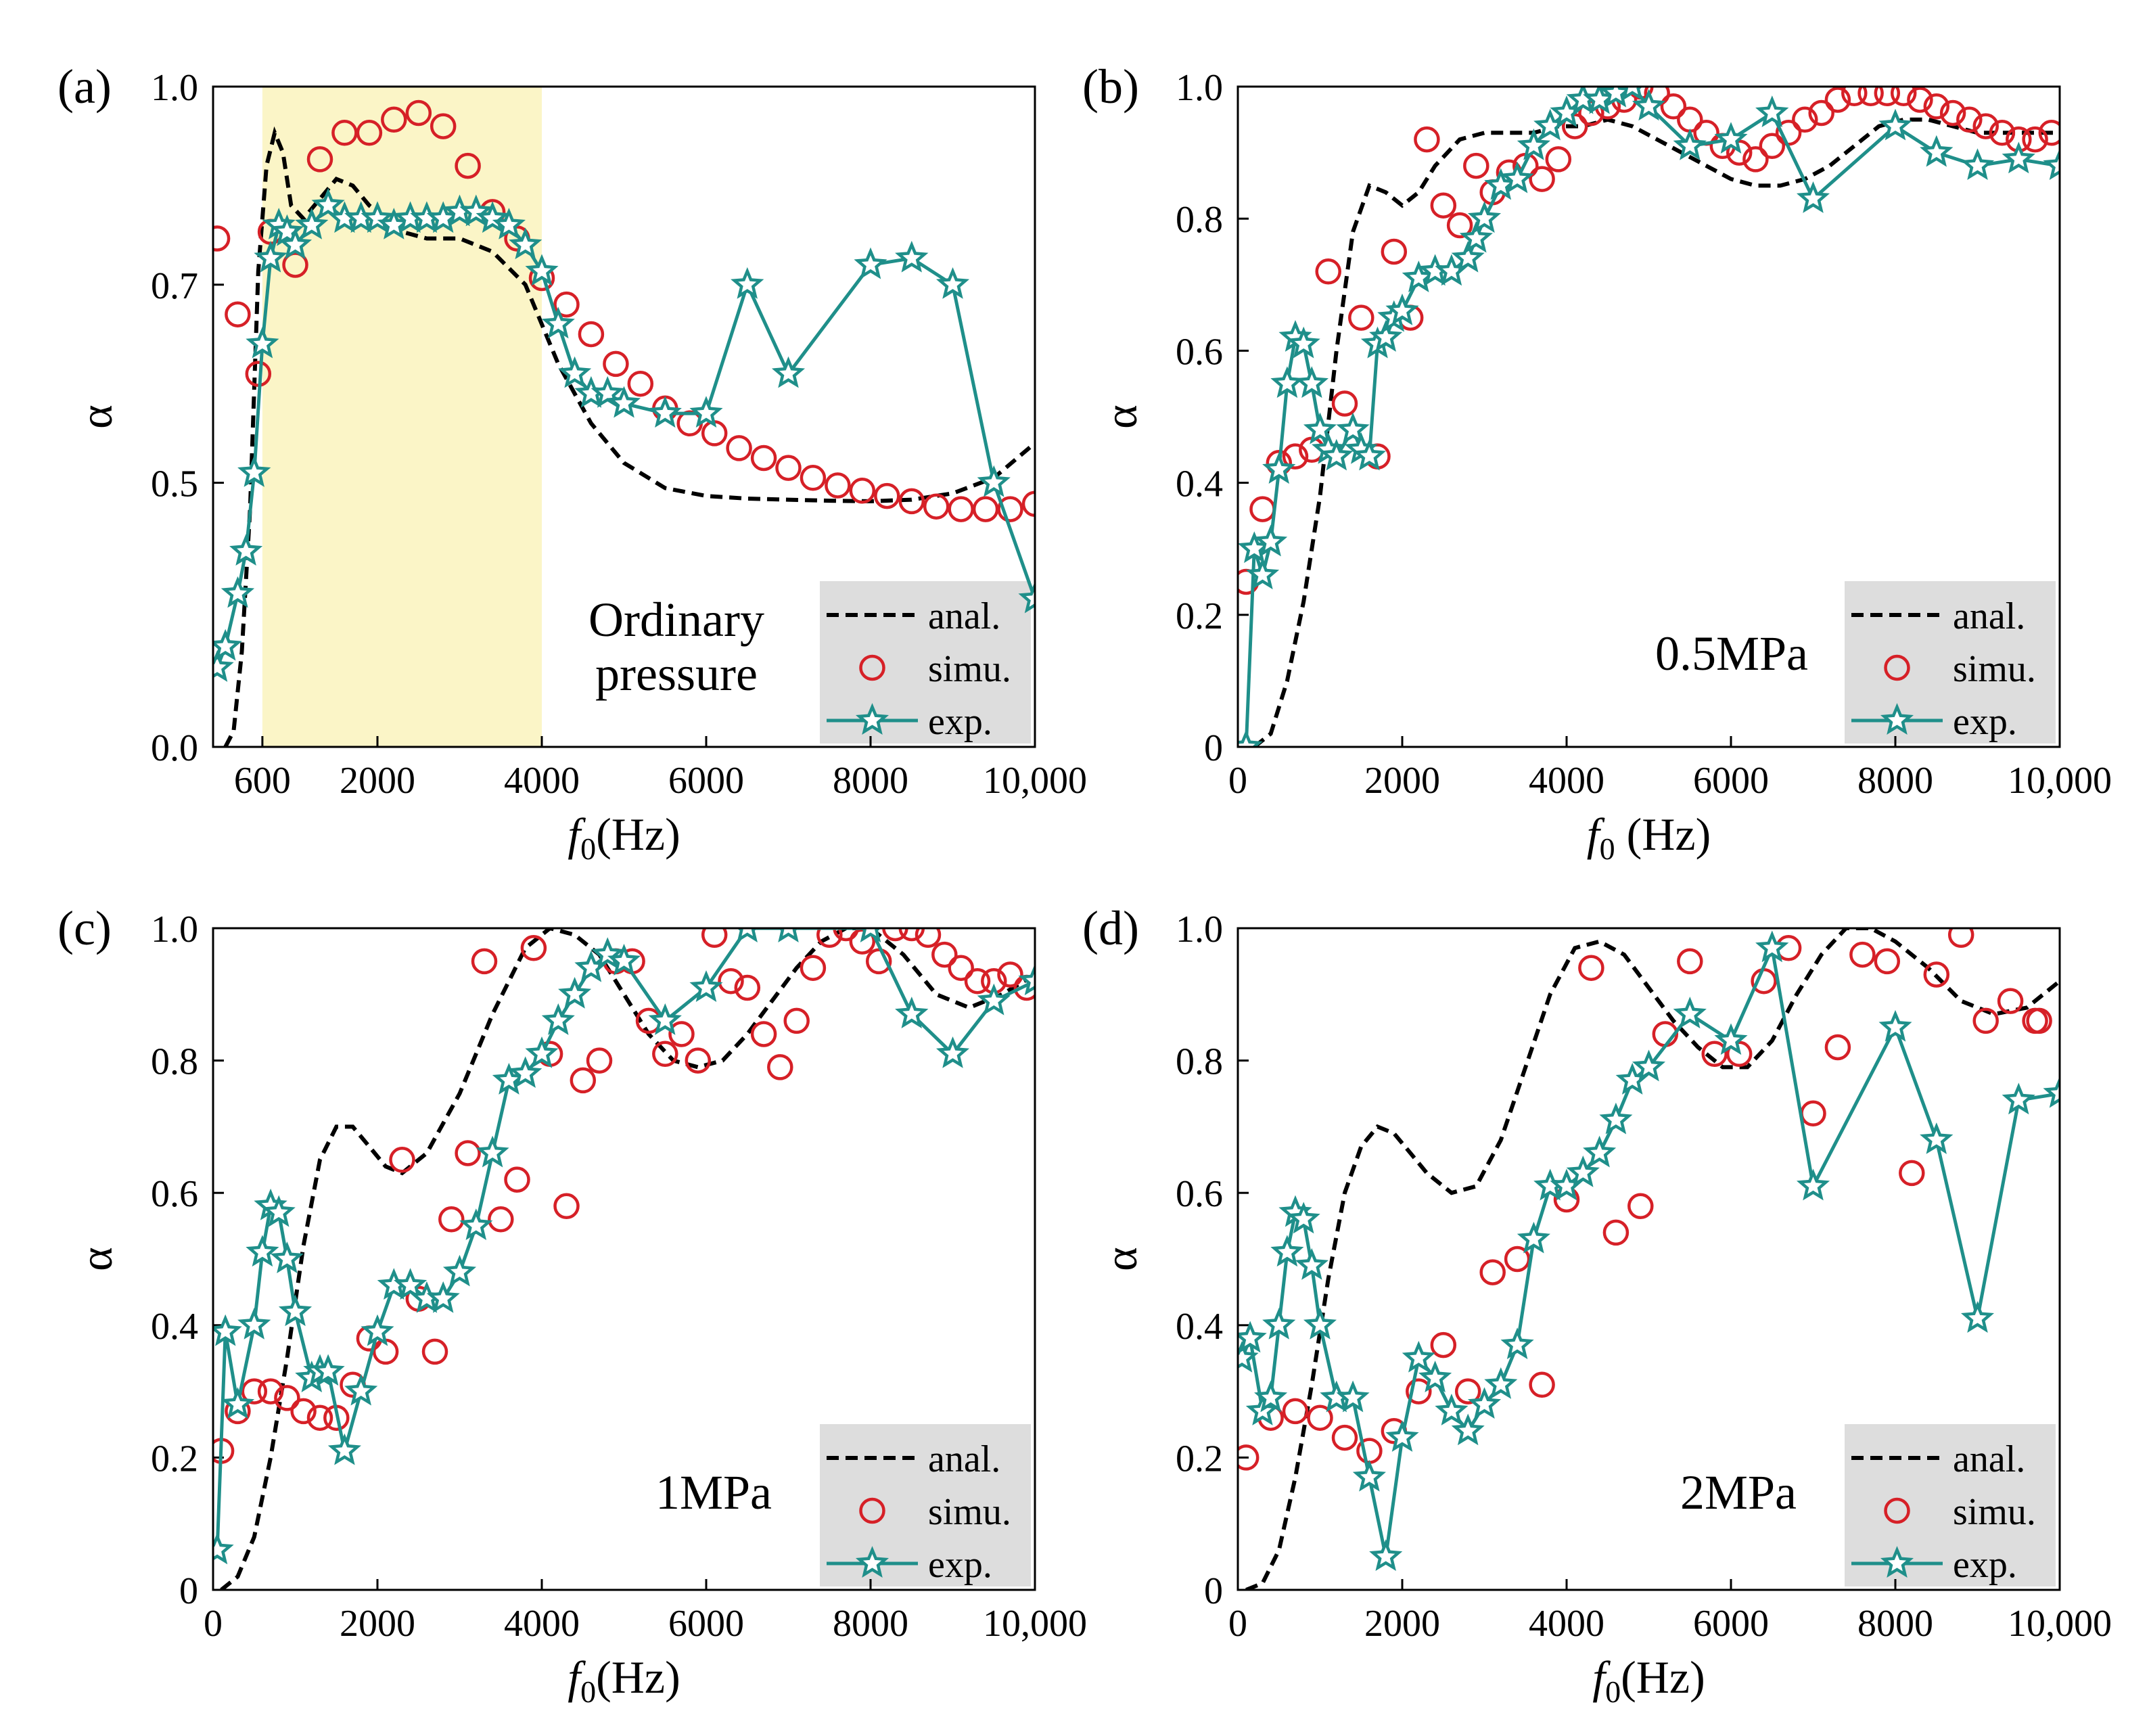 The width and height of the screenshot is (2149, 1736). What do you see at coordinates (1199, 352) in the screenshot?
I see `y-tick-label: 0.6` at bounding box center [1199, 352].